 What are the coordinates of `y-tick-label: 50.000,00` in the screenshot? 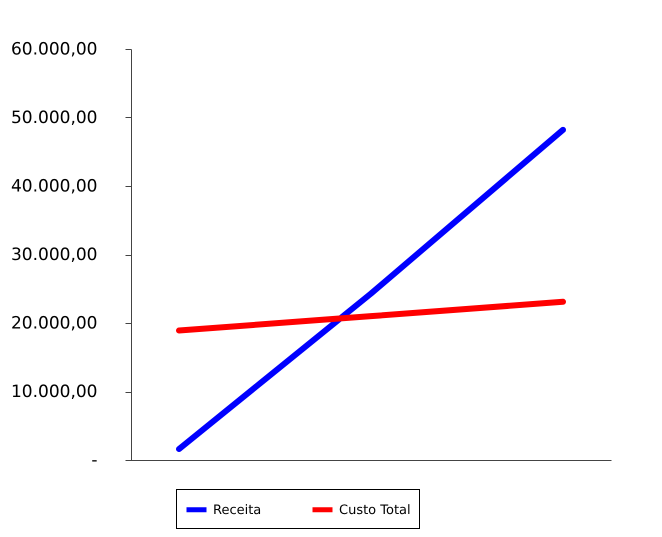 It's located at (54, 118).